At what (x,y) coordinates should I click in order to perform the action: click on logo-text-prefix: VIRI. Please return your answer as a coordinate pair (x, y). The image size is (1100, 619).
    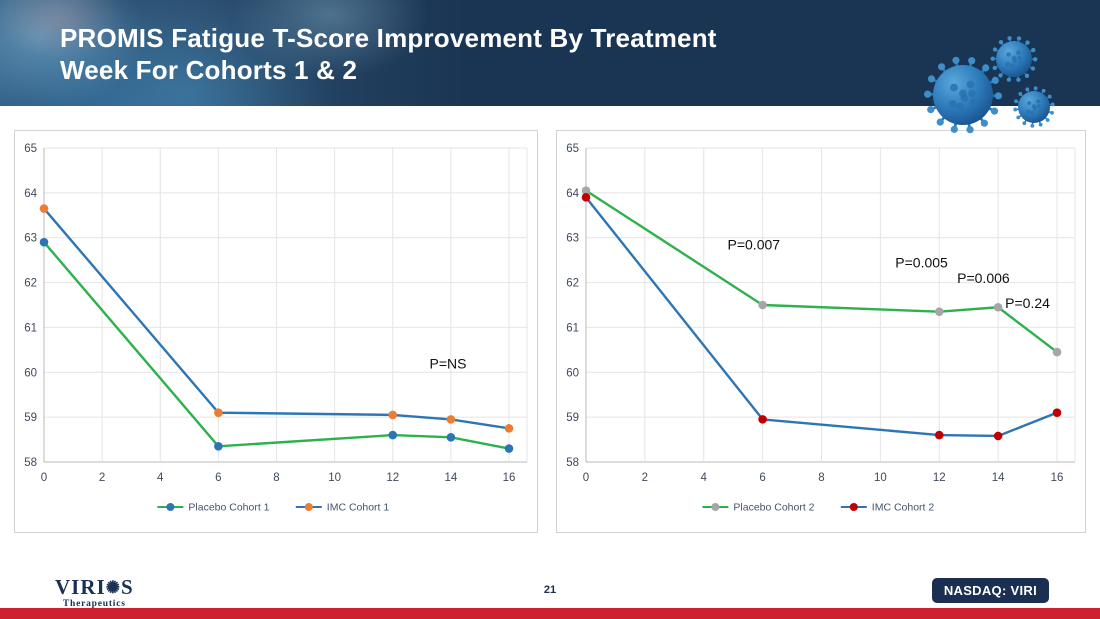
    Looking at the image, I should click on (80, 587).